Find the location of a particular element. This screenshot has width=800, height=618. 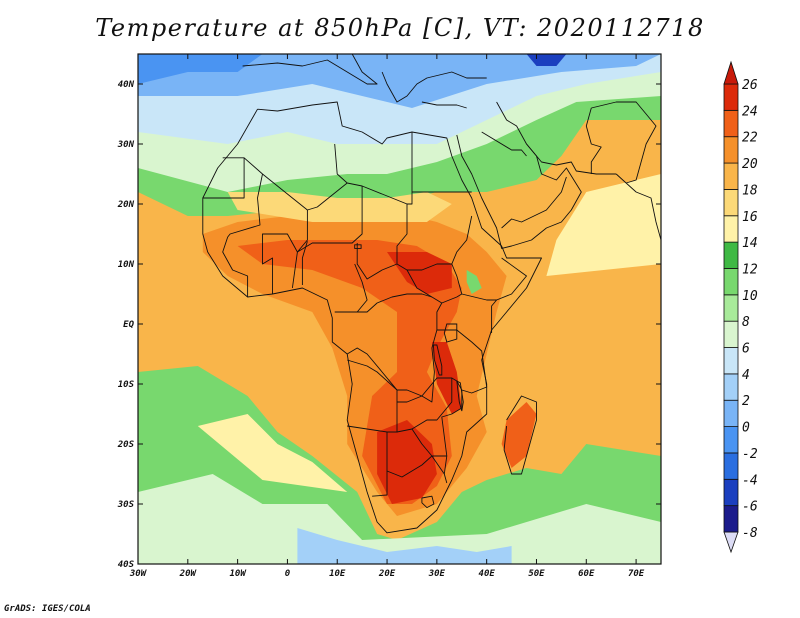

border-b-gabon-cameroon is located at coordinates (351, 288).